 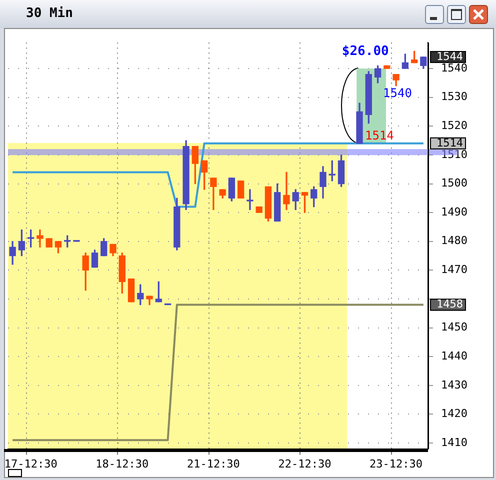 What do you see at coordinates (122, 463) in the screenshot?
I see `x-tick-label: 18-12:30` at bounding box center [122, 463].